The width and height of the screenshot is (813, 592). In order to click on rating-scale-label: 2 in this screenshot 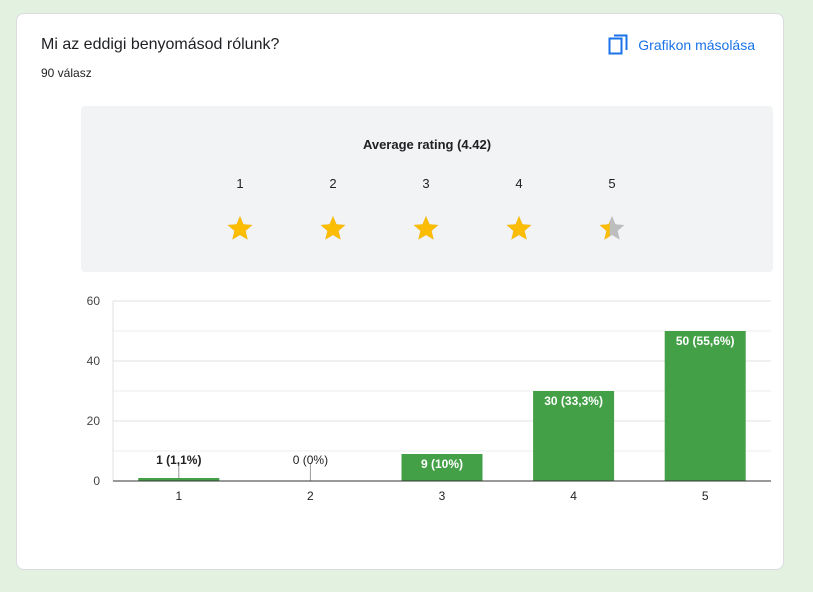, I will do `click(333, 183)`.